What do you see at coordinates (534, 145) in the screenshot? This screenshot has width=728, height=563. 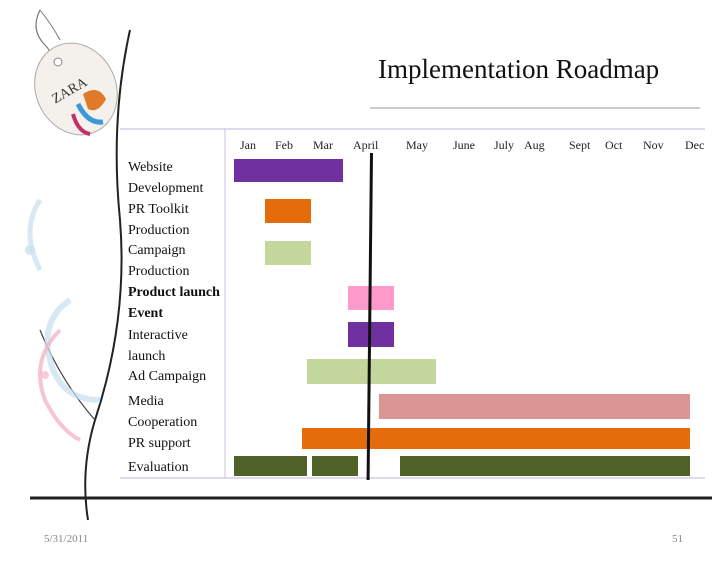 I see `month-label-aug: Aug` at bounding box center [534, 145].